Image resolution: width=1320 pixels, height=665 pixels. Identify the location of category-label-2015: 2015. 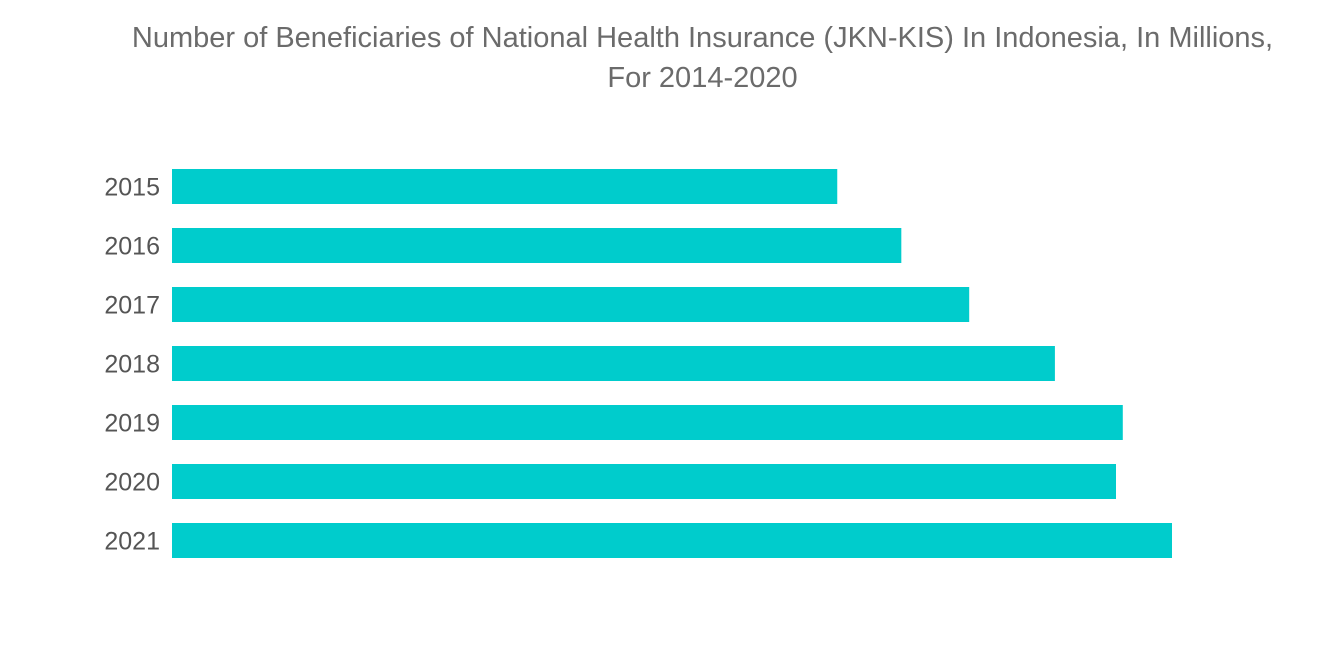
(132, 188).